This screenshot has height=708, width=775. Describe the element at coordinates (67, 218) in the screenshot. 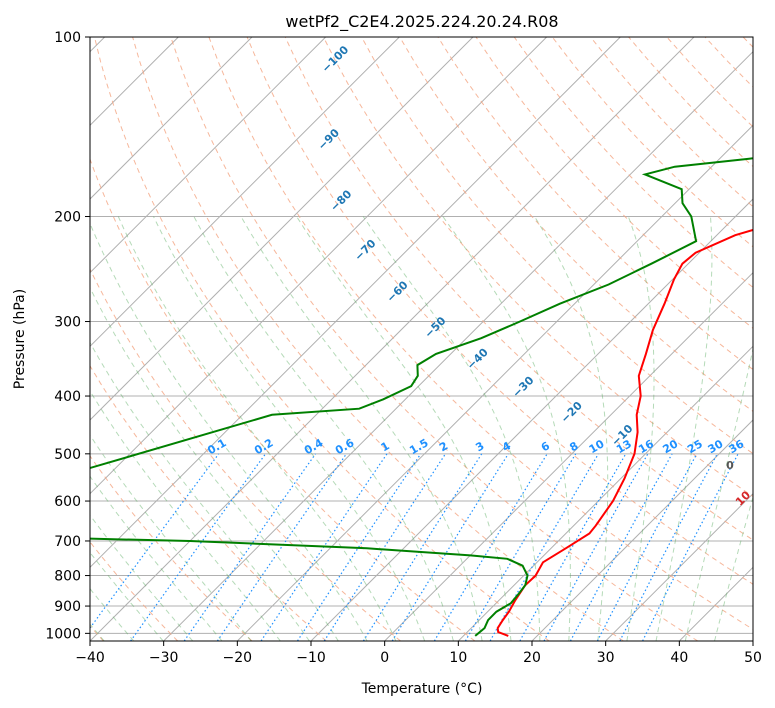

I see `y-tick-label: 200` at that location.